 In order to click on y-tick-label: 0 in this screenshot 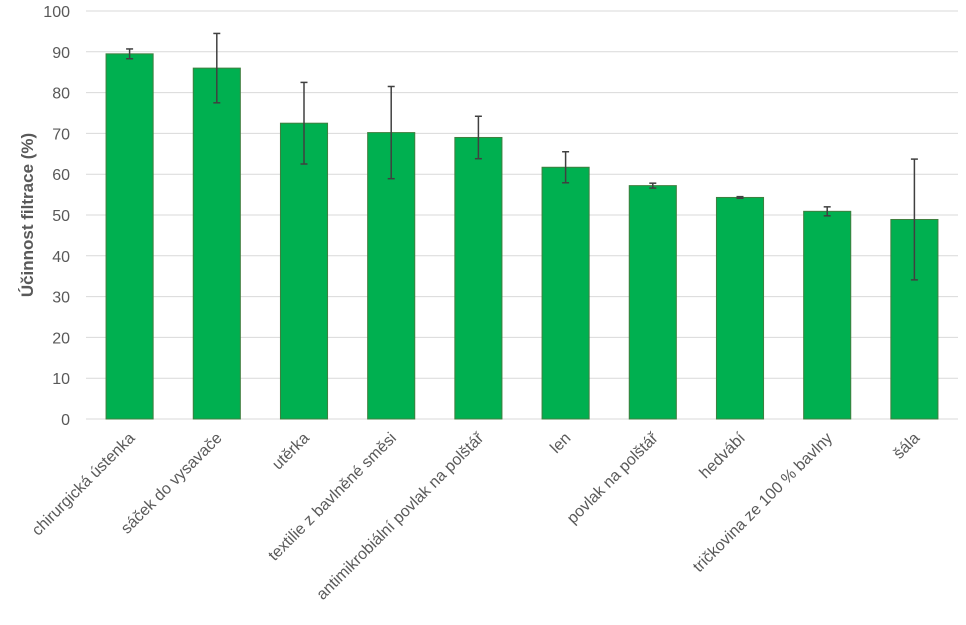, I will do `click(65, 420)`.